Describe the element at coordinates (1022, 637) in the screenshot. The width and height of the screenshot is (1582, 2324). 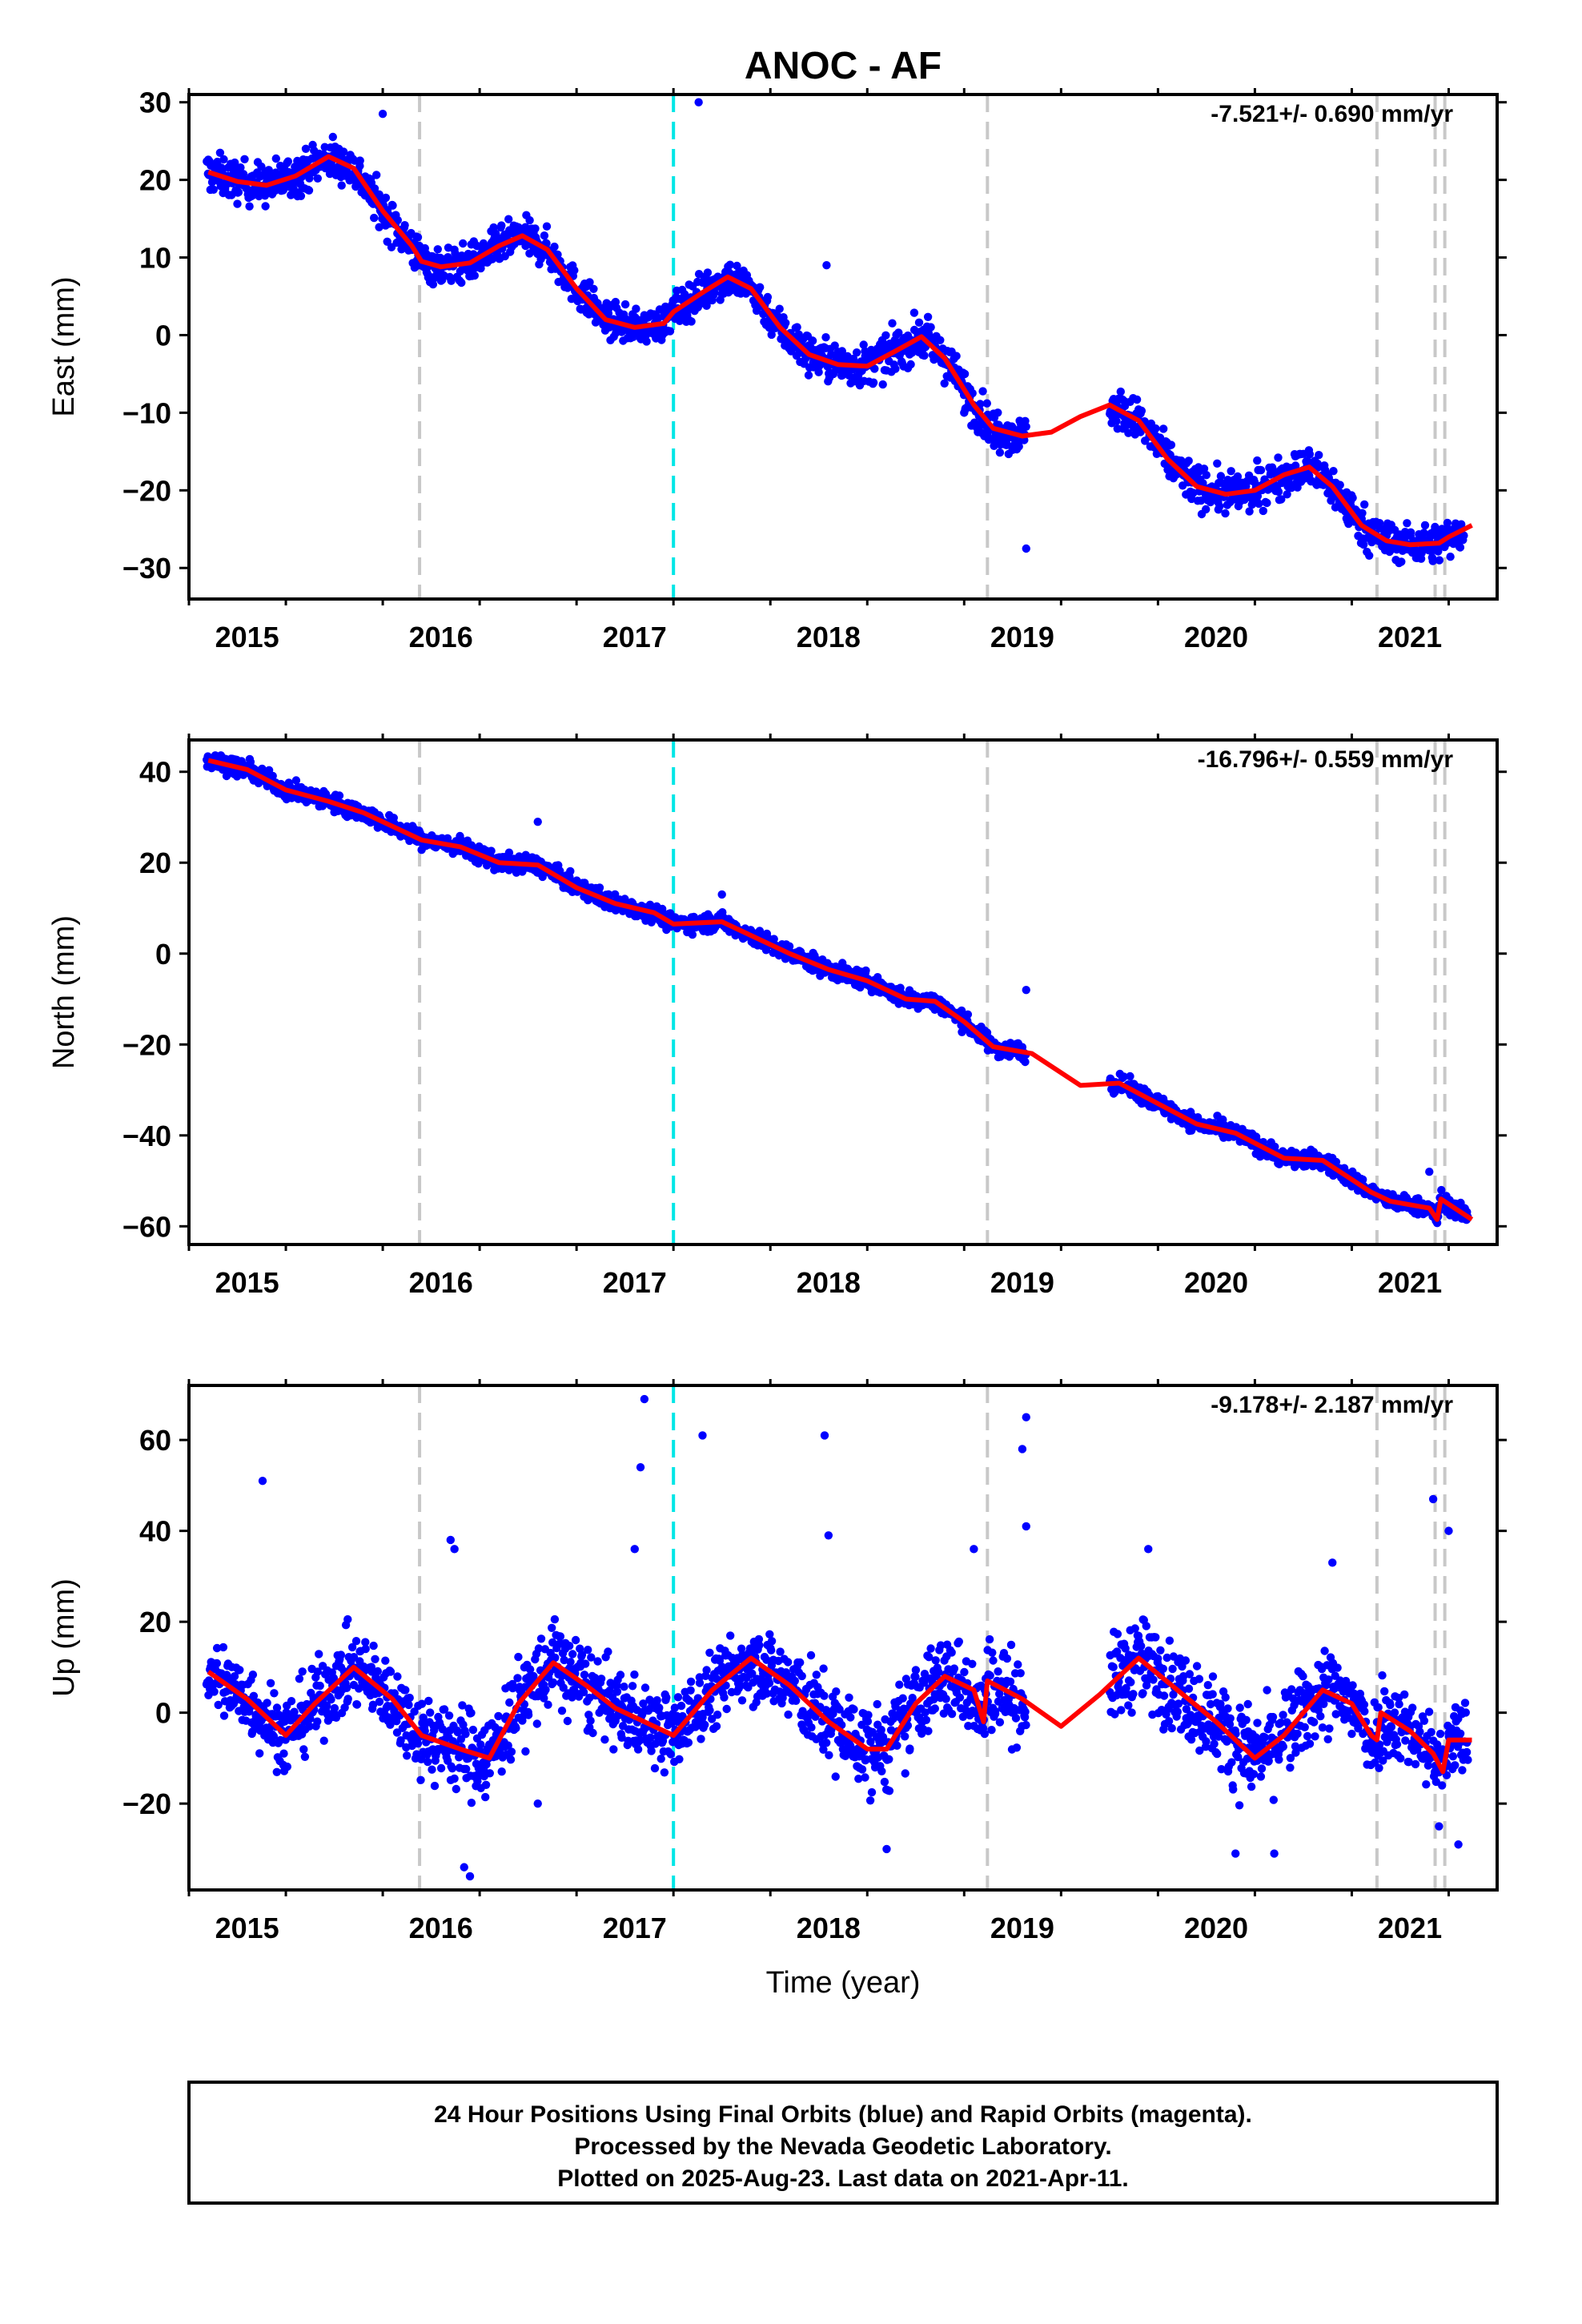
I see `x-tick-label: 2019` at that location.